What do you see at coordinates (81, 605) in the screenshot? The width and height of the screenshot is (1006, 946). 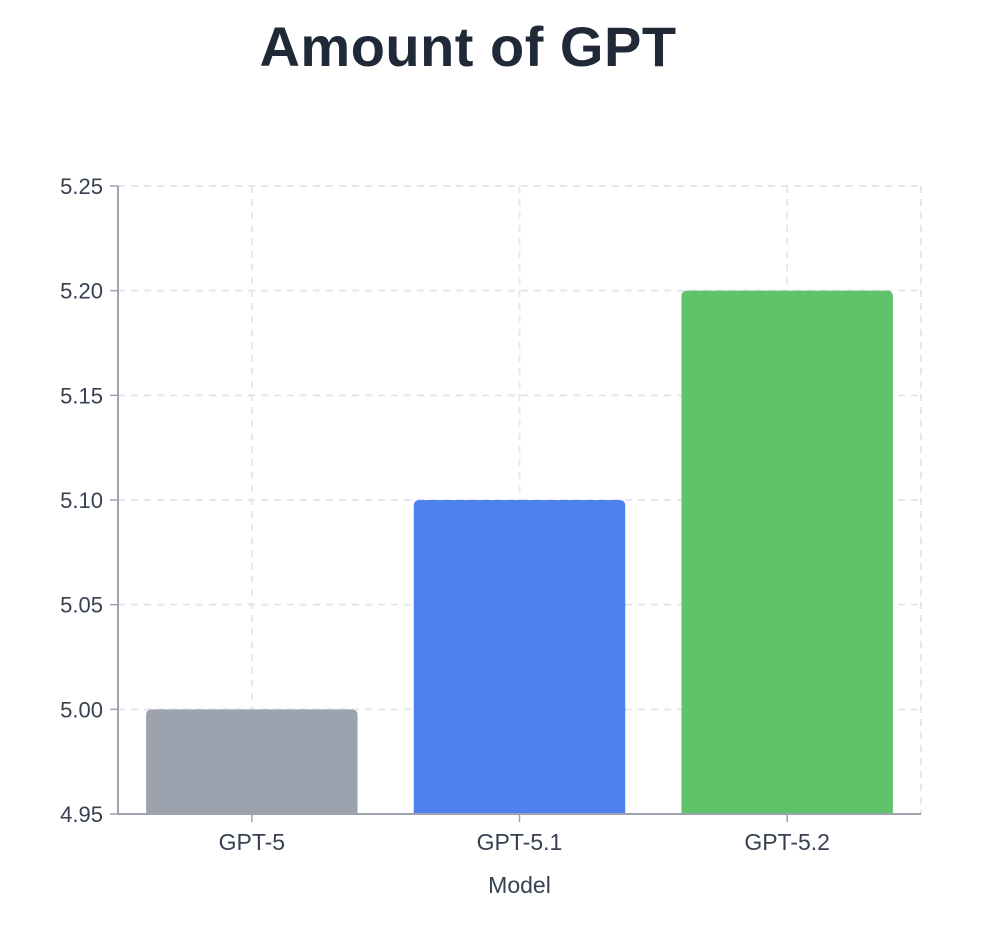 I see `y-tick-label: 5.05` at bounding box center [81, 605].